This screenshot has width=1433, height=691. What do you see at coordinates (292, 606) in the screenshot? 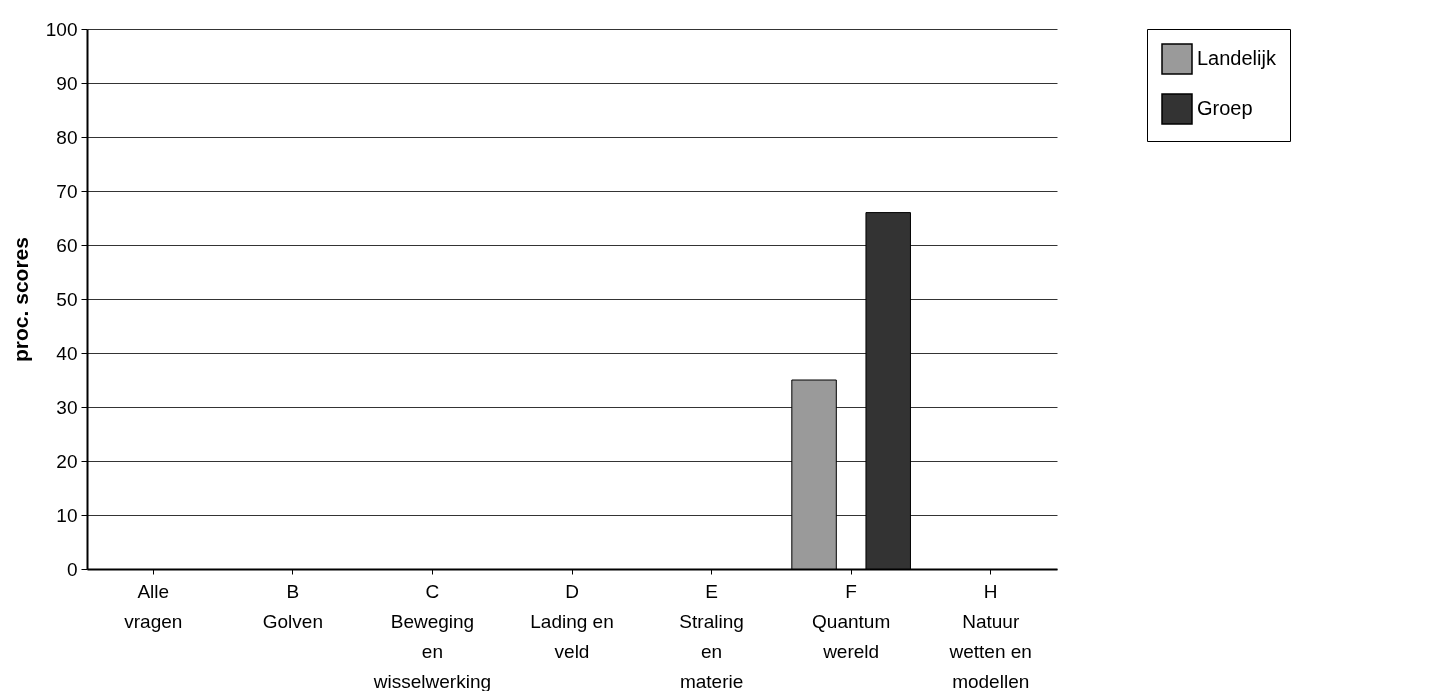
I see `x-tick-label: B Golven` at bounding box center [292, 606].